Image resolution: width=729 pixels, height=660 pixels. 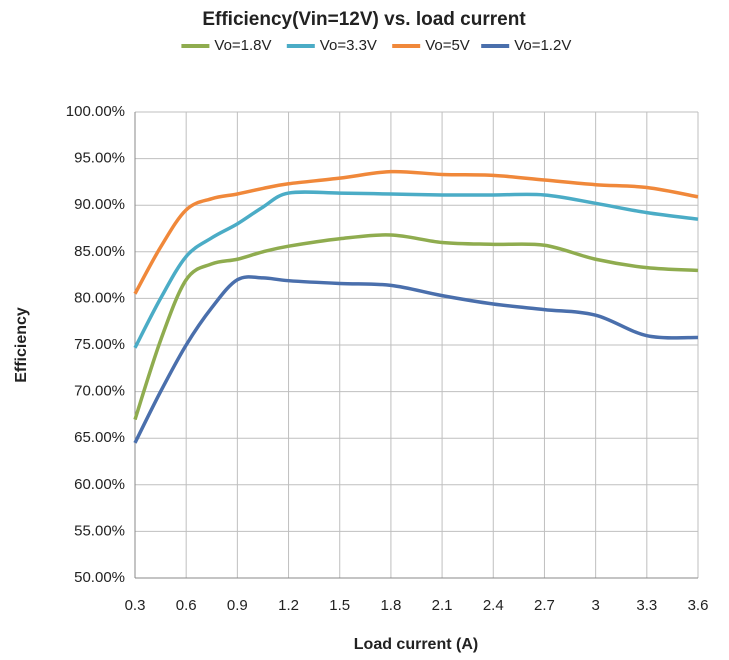 I want to click on x-axis-title: Load current (A), so click(x=416, y=644).